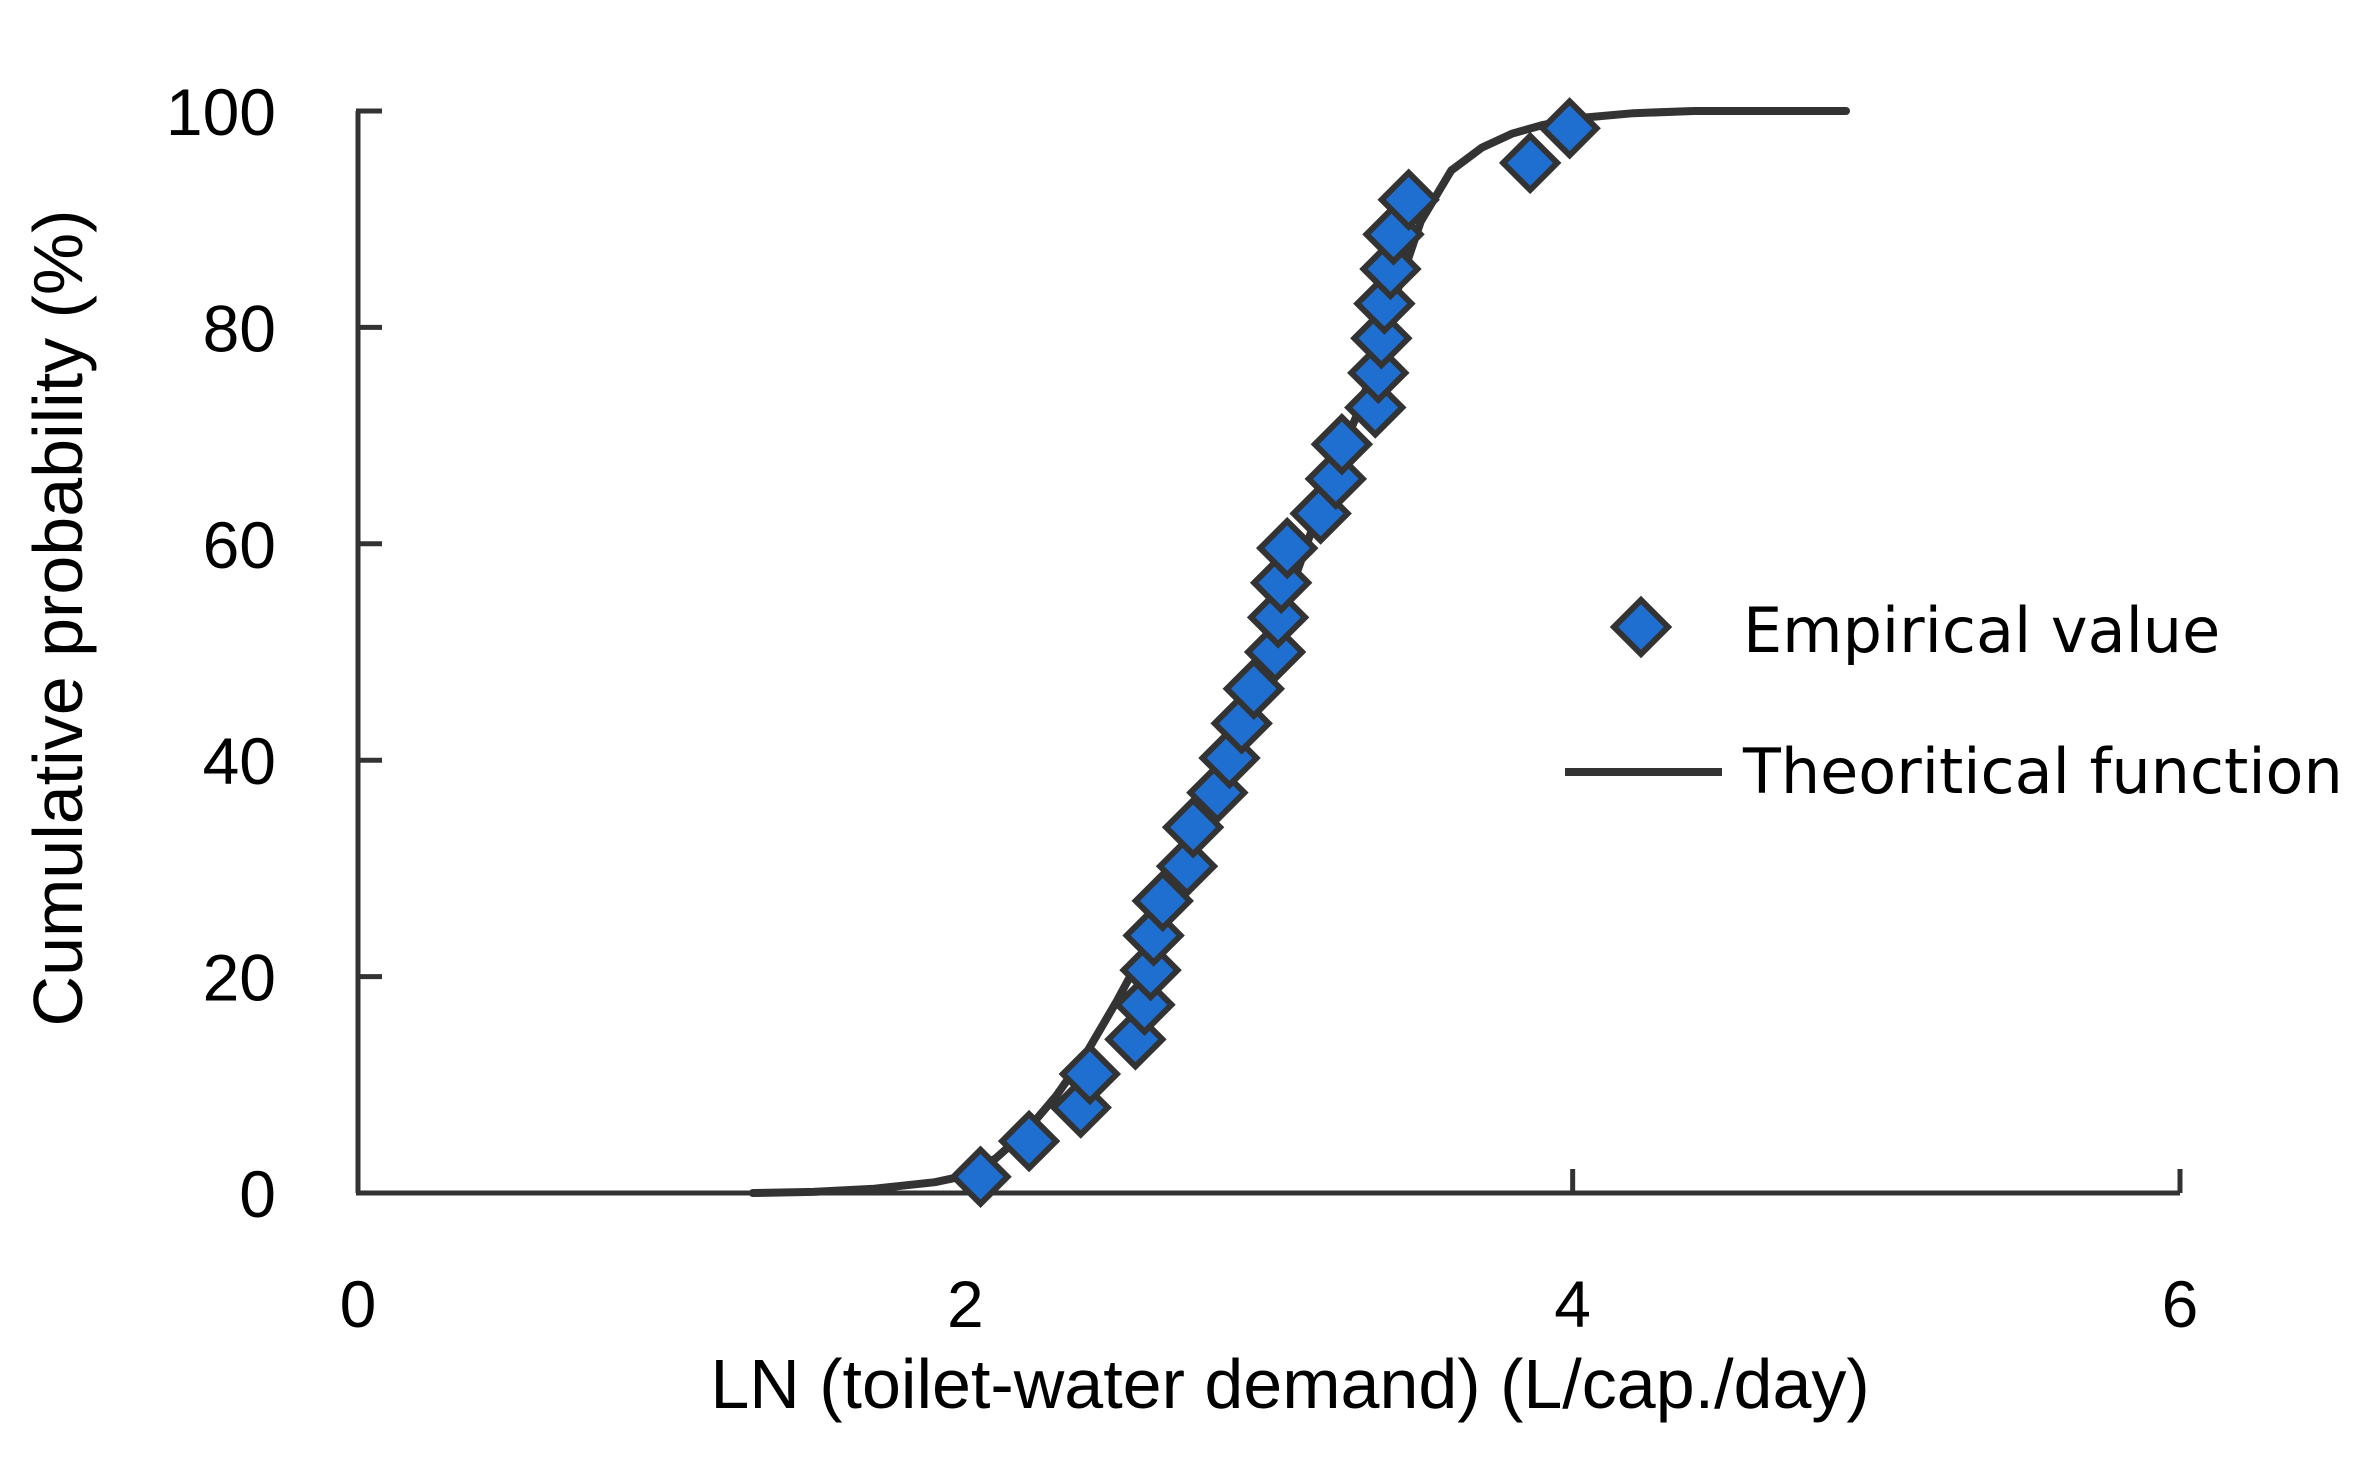  Describe the element at coordinates (2180, 1304) in the screenshot. I see `x-tick-label: 6` at that location.